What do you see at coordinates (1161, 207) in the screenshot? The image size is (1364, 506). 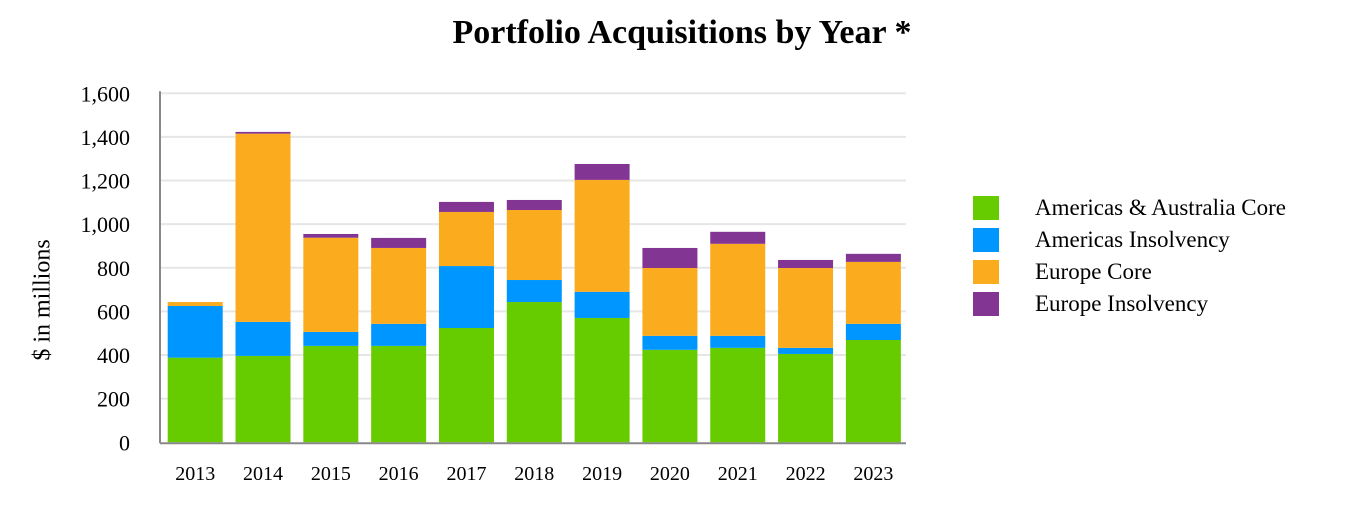 I see `legend-label: Americas & Australia Core` at bounding box center [1161, 207].